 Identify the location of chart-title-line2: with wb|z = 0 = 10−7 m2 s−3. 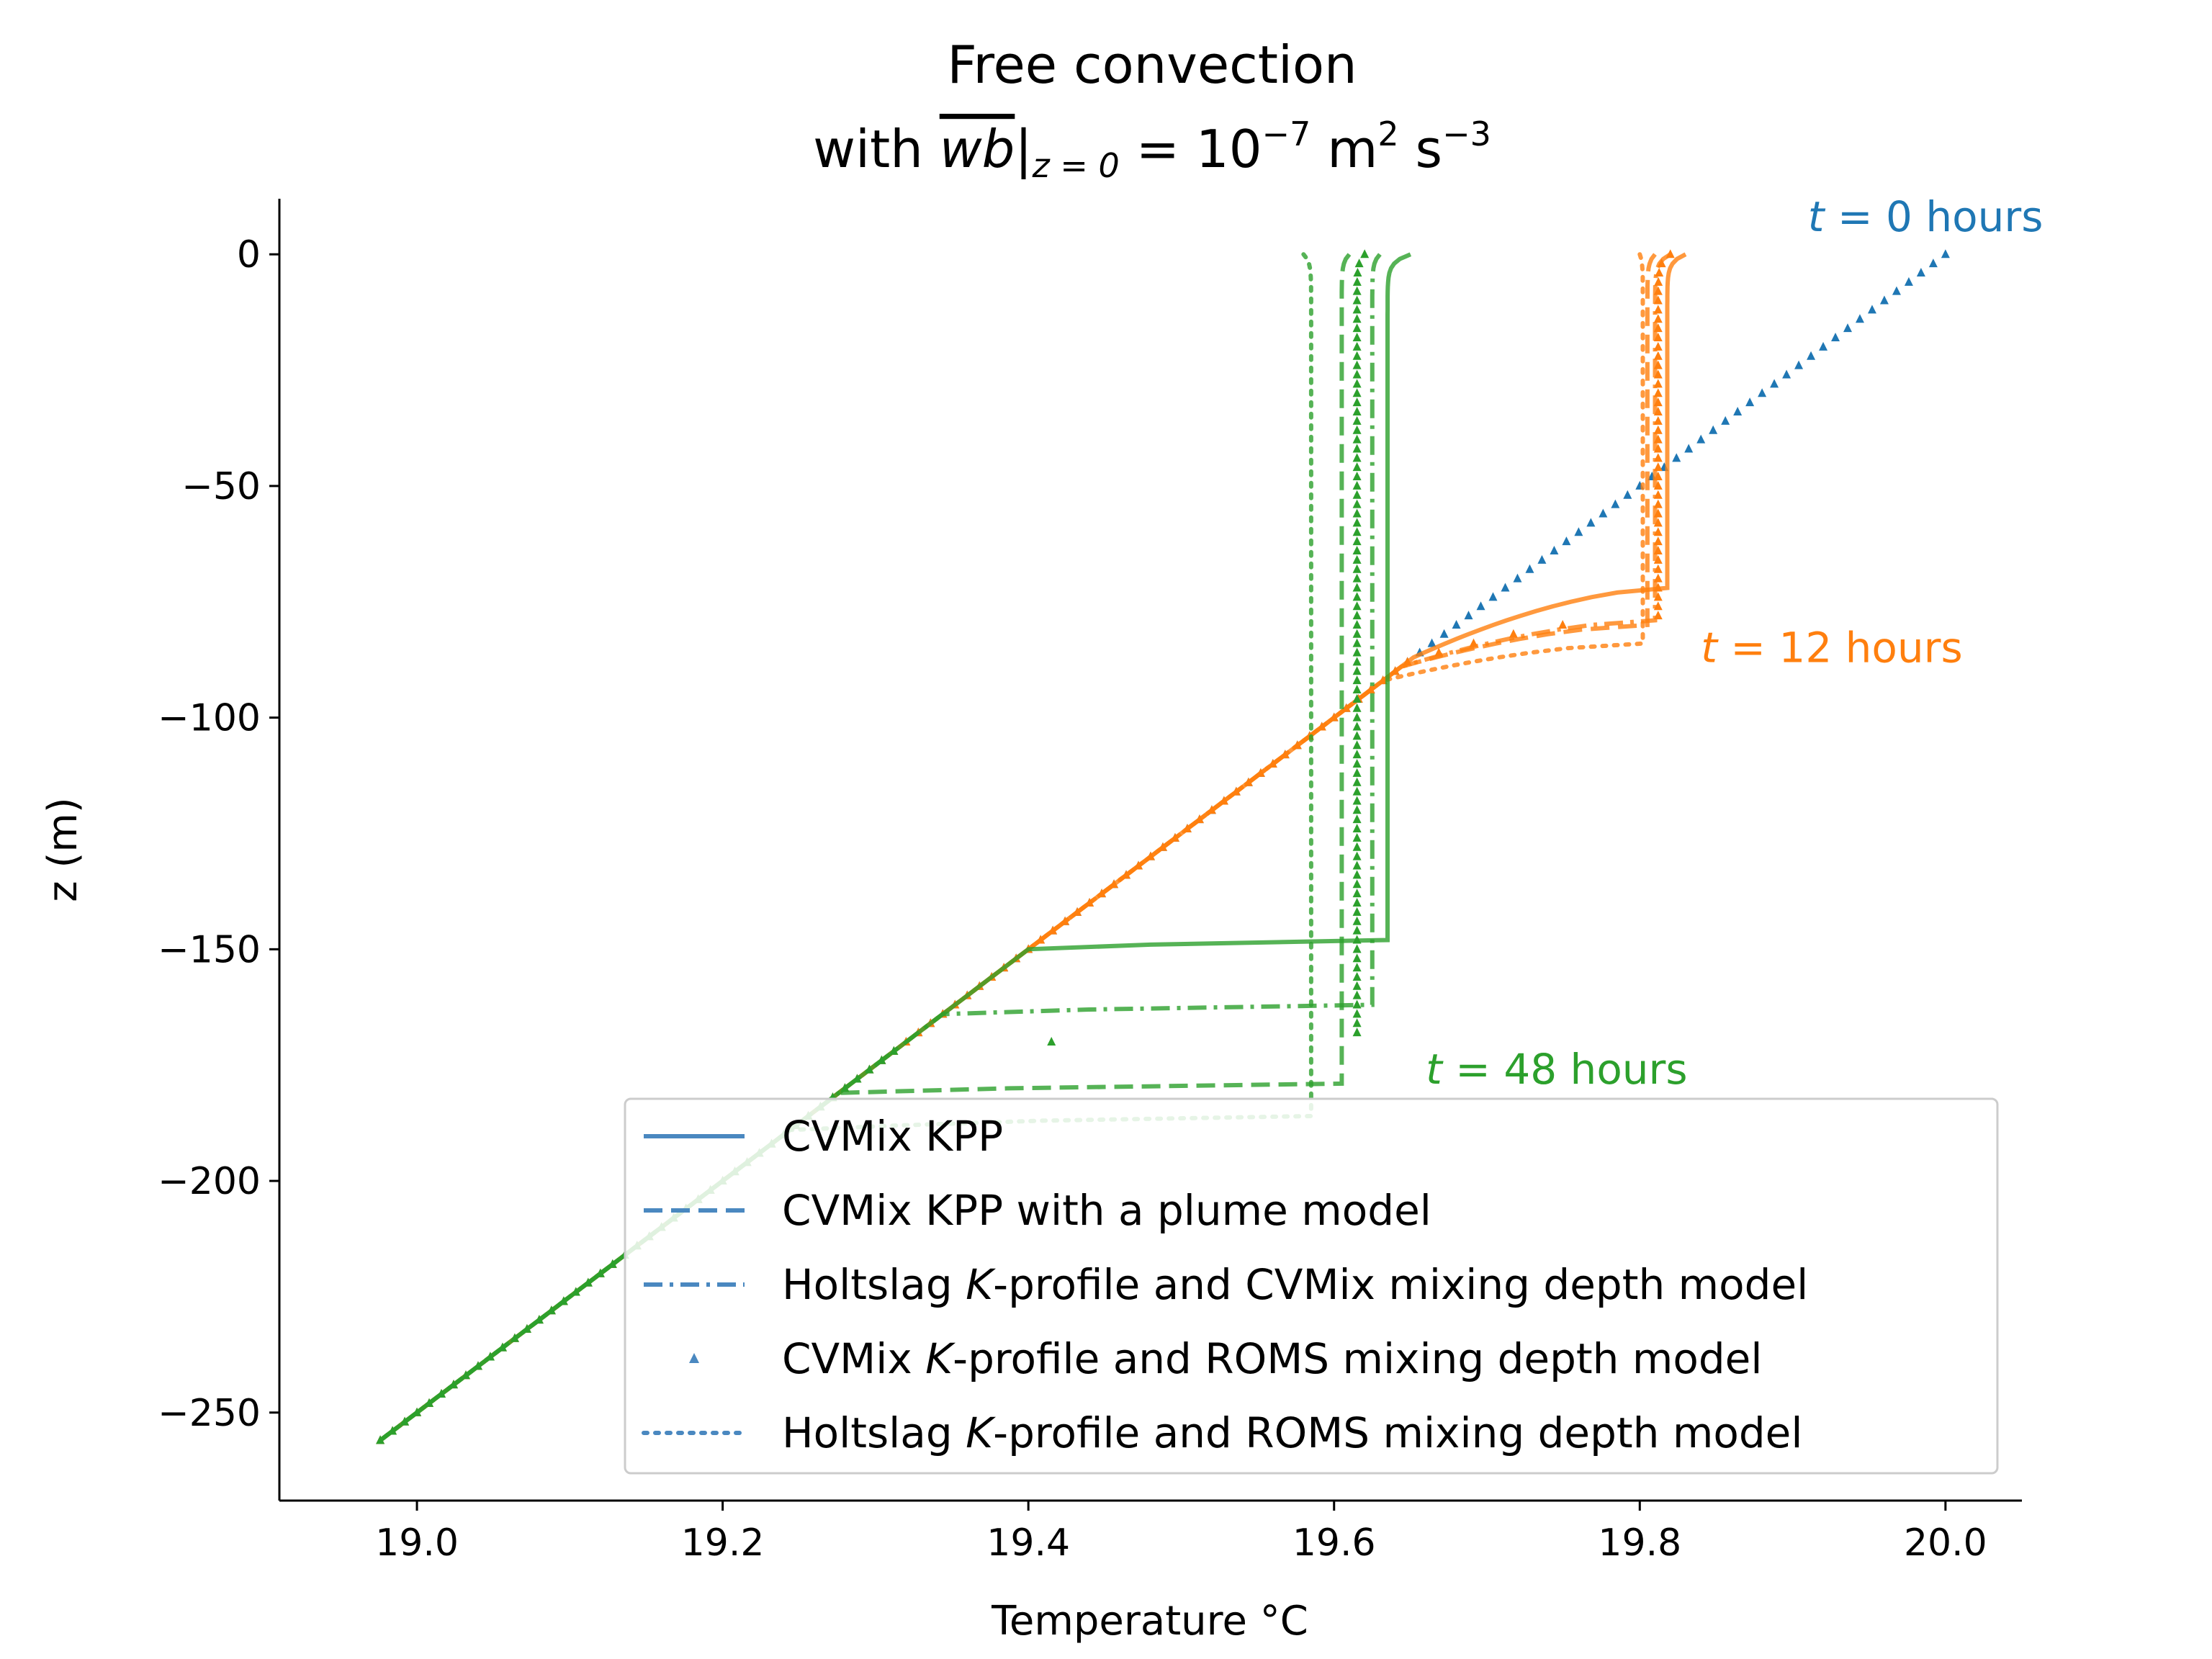
(1152, 149).